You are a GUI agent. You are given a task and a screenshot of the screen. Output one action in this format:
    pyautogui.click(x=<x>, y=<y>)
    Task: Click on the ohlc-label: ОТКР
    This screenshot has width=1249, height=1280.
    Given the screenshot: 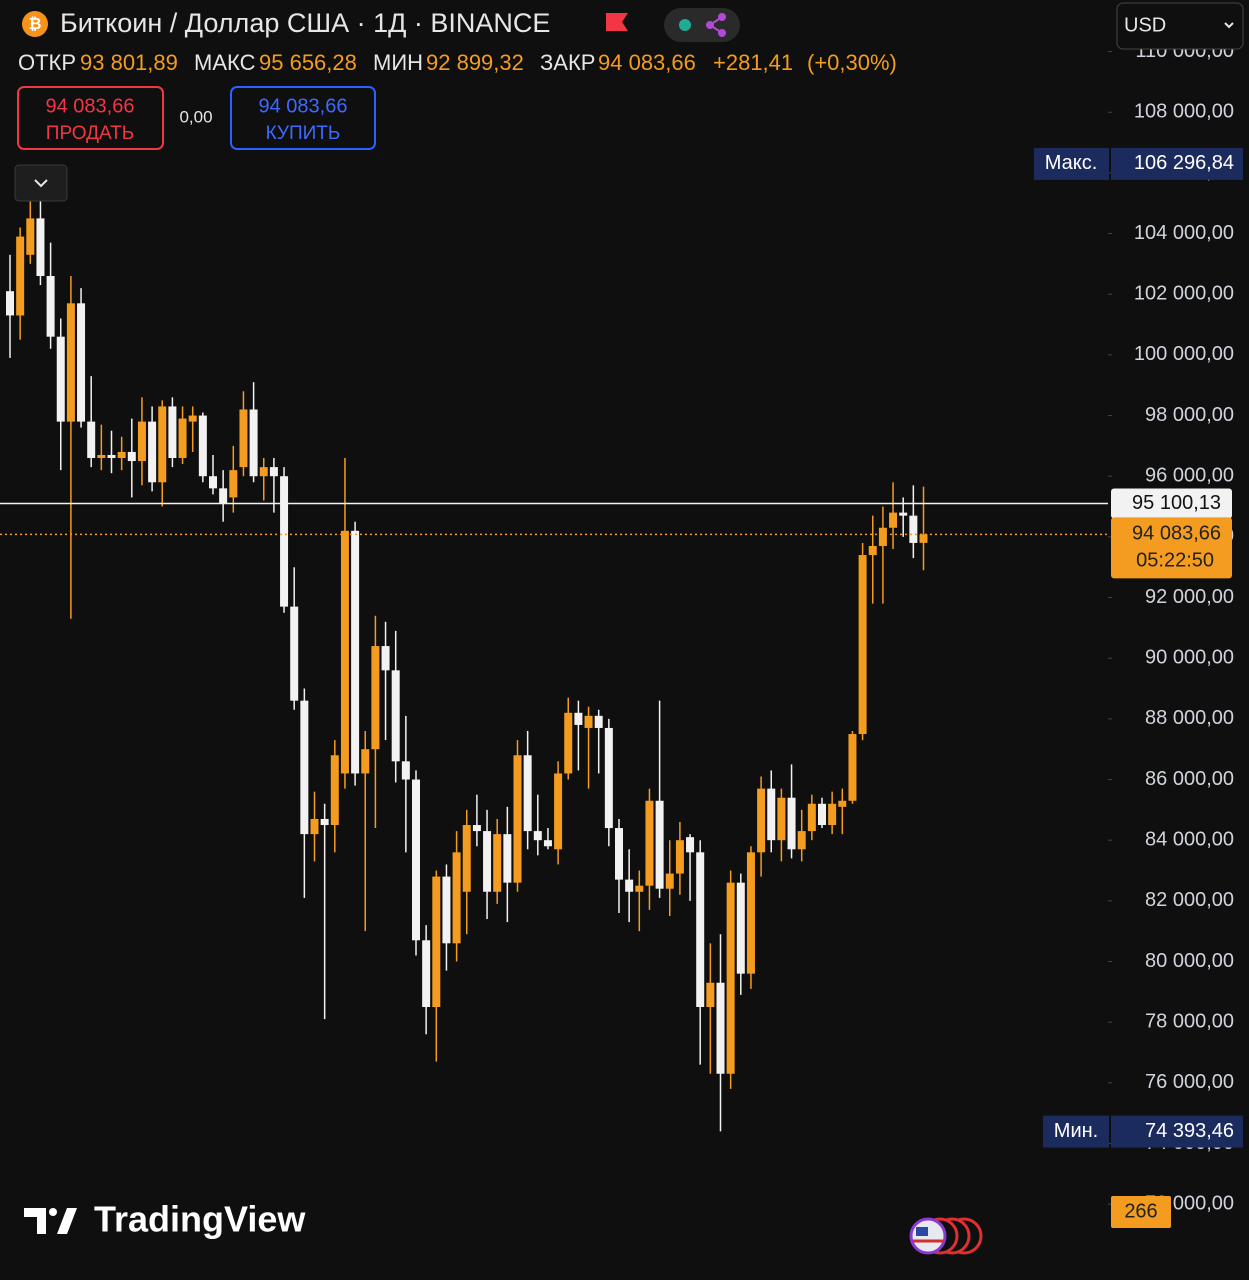 What is the action you would take?
    pyautogui.click(x=47, y=62)
    